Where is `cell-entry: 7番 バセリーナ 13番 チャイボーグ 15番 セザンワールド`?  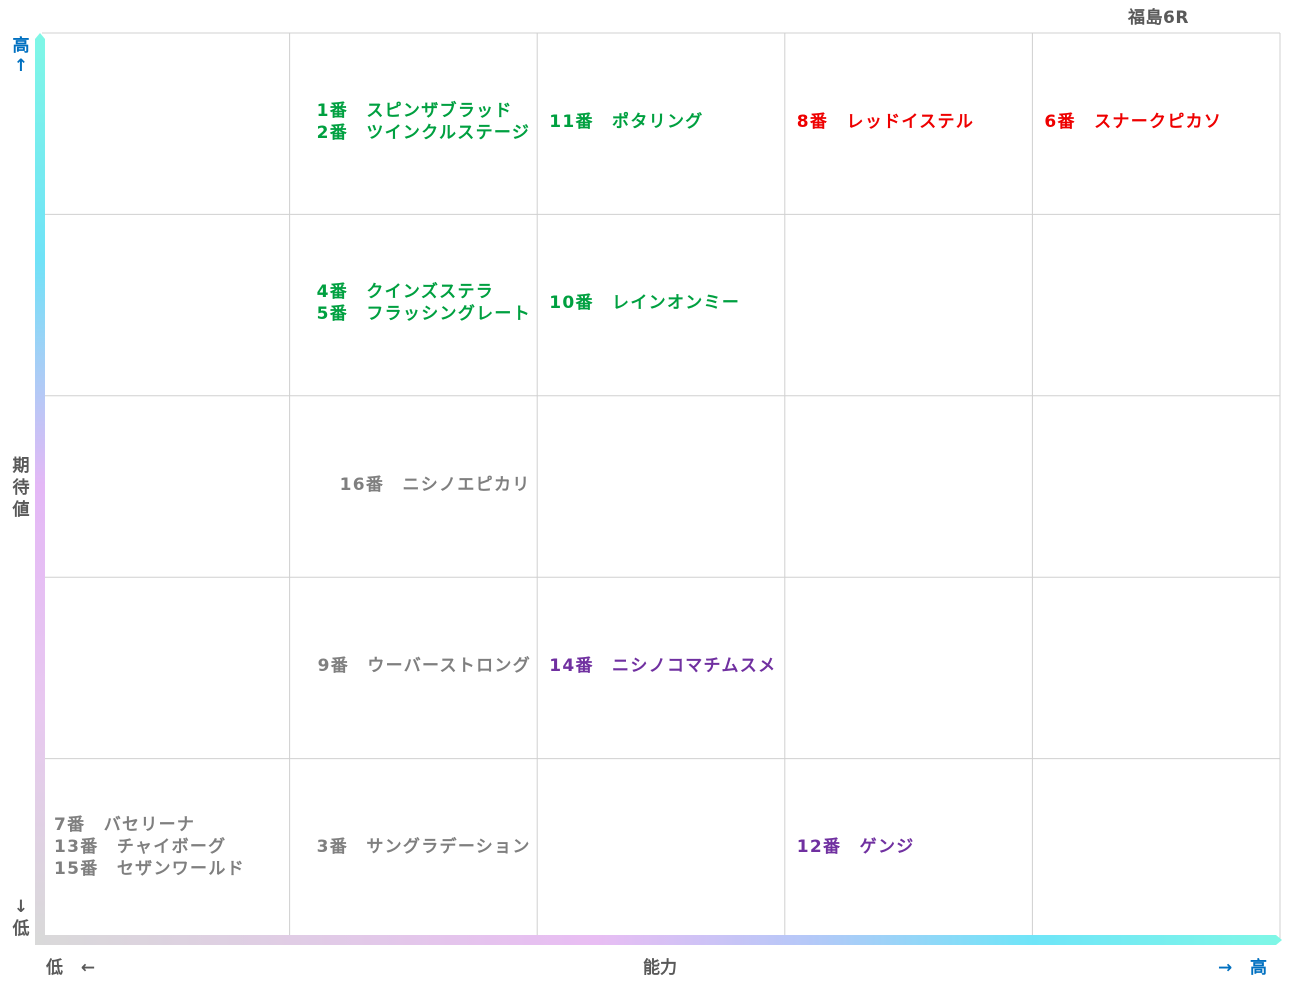 cell-entry: 7番 バセリーナ 13番 チャイボーグ 15番 セザンワールド is located at coordinates (149, 847).